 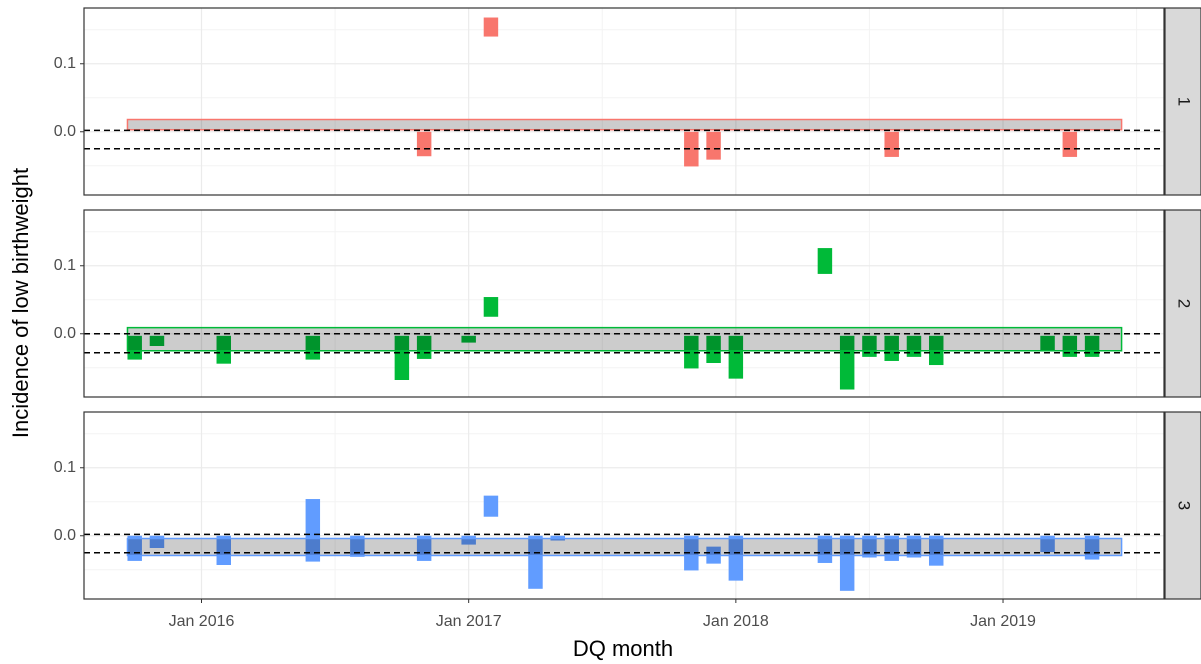 I want to click on strip-label: 1, so click(x=1184, y=101).